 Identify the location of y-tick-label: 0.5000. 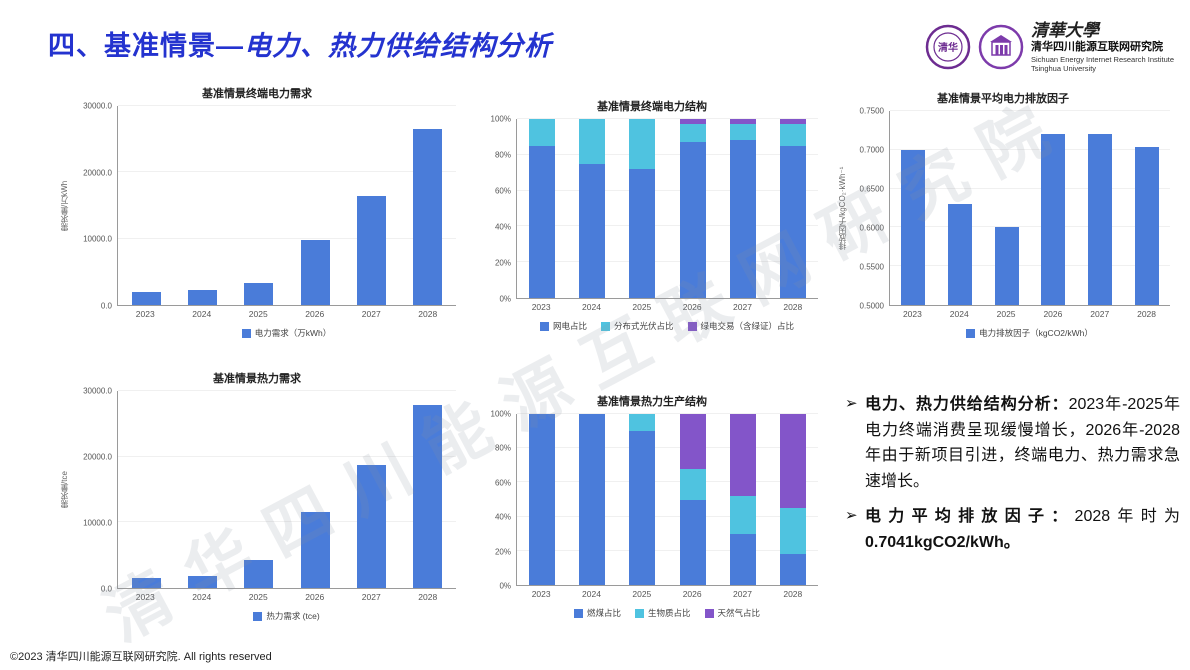
(871, 306).